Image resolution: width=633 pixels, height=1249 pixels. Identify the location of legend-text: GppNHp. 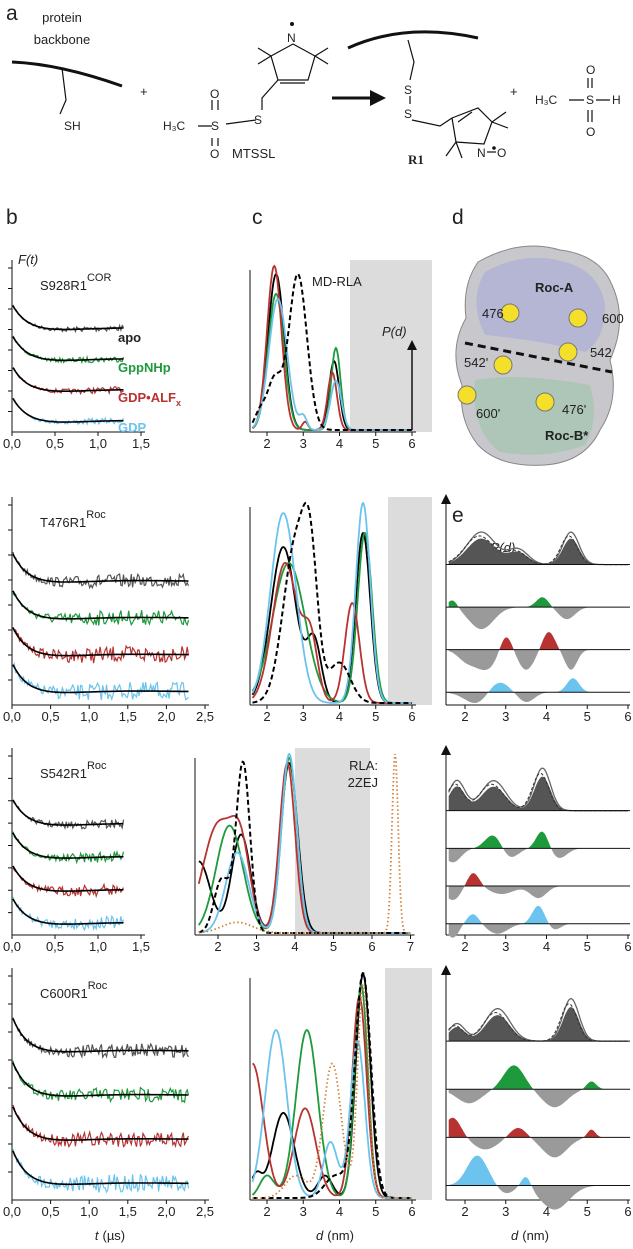
(144, 367).